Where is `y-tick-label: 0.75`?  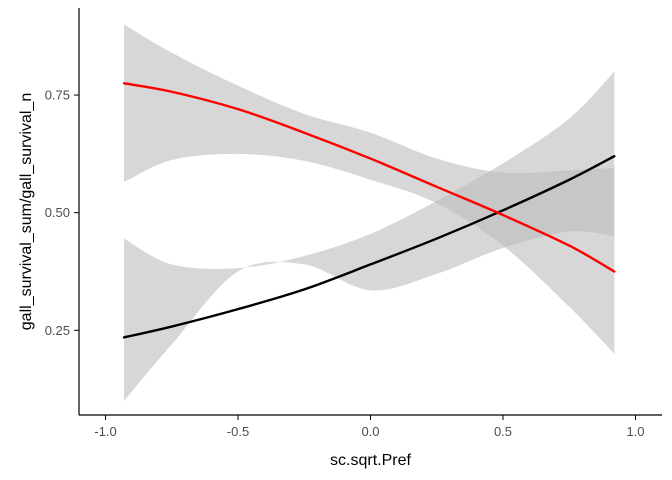
y-tick-label: 0.75 is located at coordinates (57, 95).